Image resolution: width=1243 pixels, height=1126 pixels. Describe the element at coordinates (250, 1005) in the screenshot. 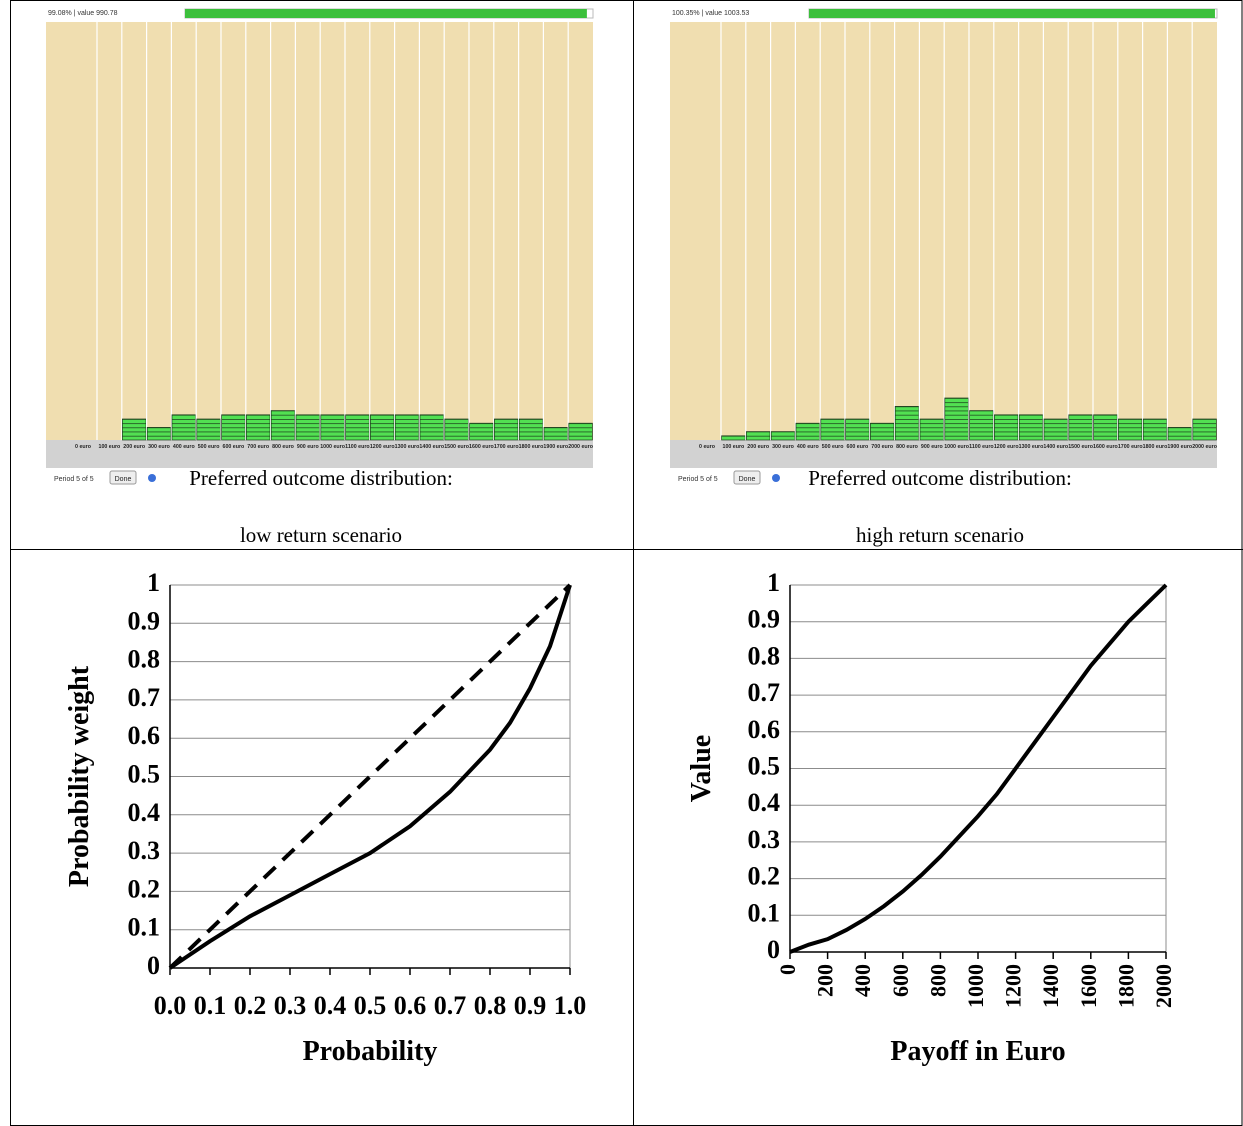

I see `x-tick-label: 0.2` at that location.